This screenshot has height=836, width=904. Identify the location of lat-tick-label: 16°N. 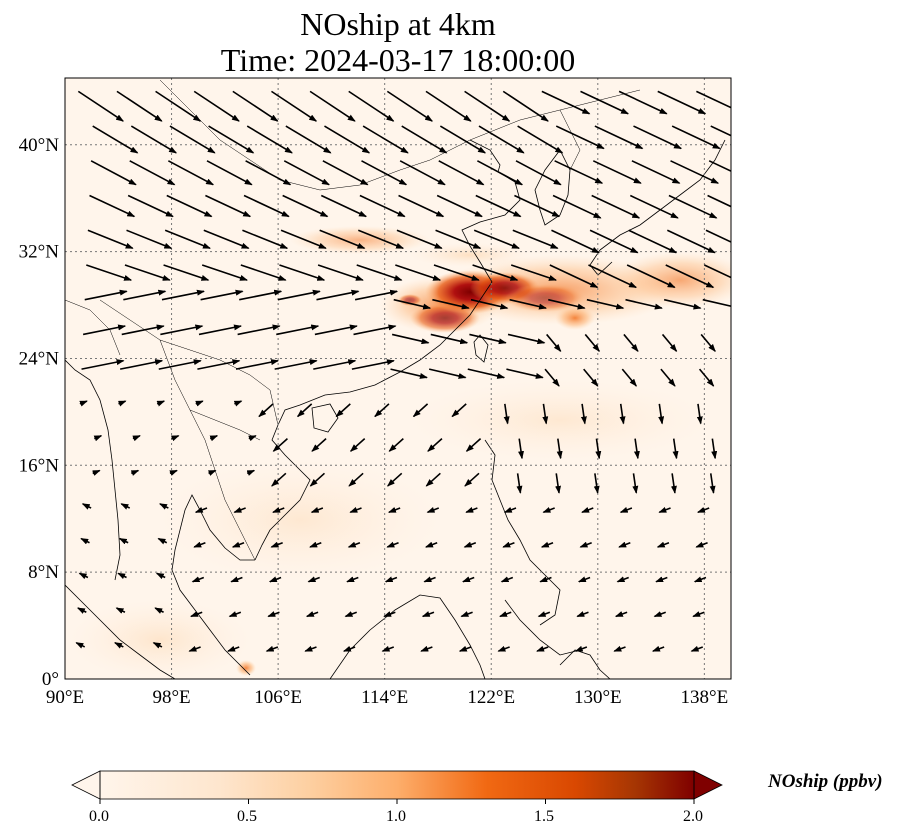
(39, 465).